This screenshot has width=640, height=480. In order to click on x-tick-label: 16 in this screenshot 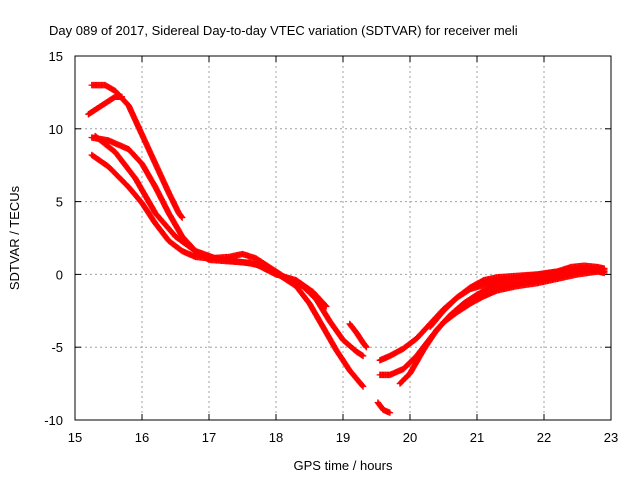, I will do `click(142, 437)`.